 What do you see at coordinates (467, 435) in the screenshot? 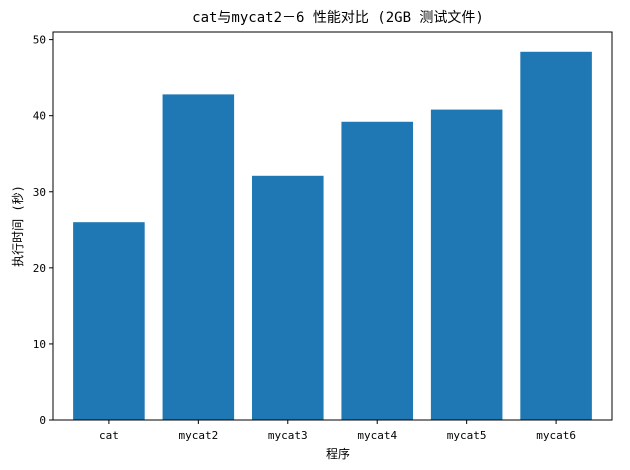
I see `x-tick-label: mycat5` at bounding box center [467, 435].